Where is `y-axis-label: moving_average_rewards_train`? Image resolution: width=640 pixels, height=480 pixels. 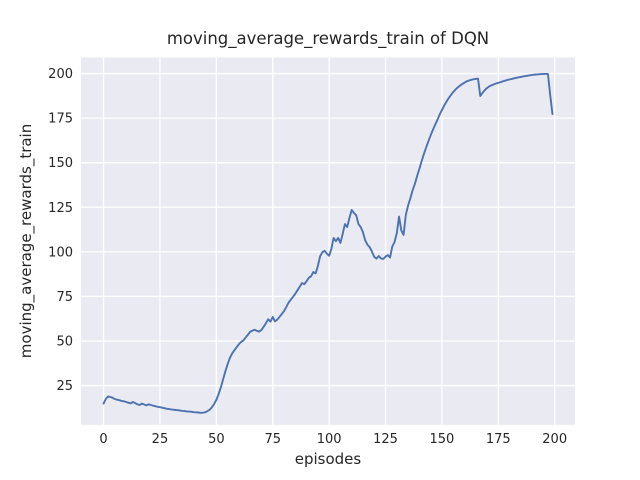 y-axis-label: moving_average_rewards_train is located at coordinates (26, 241).